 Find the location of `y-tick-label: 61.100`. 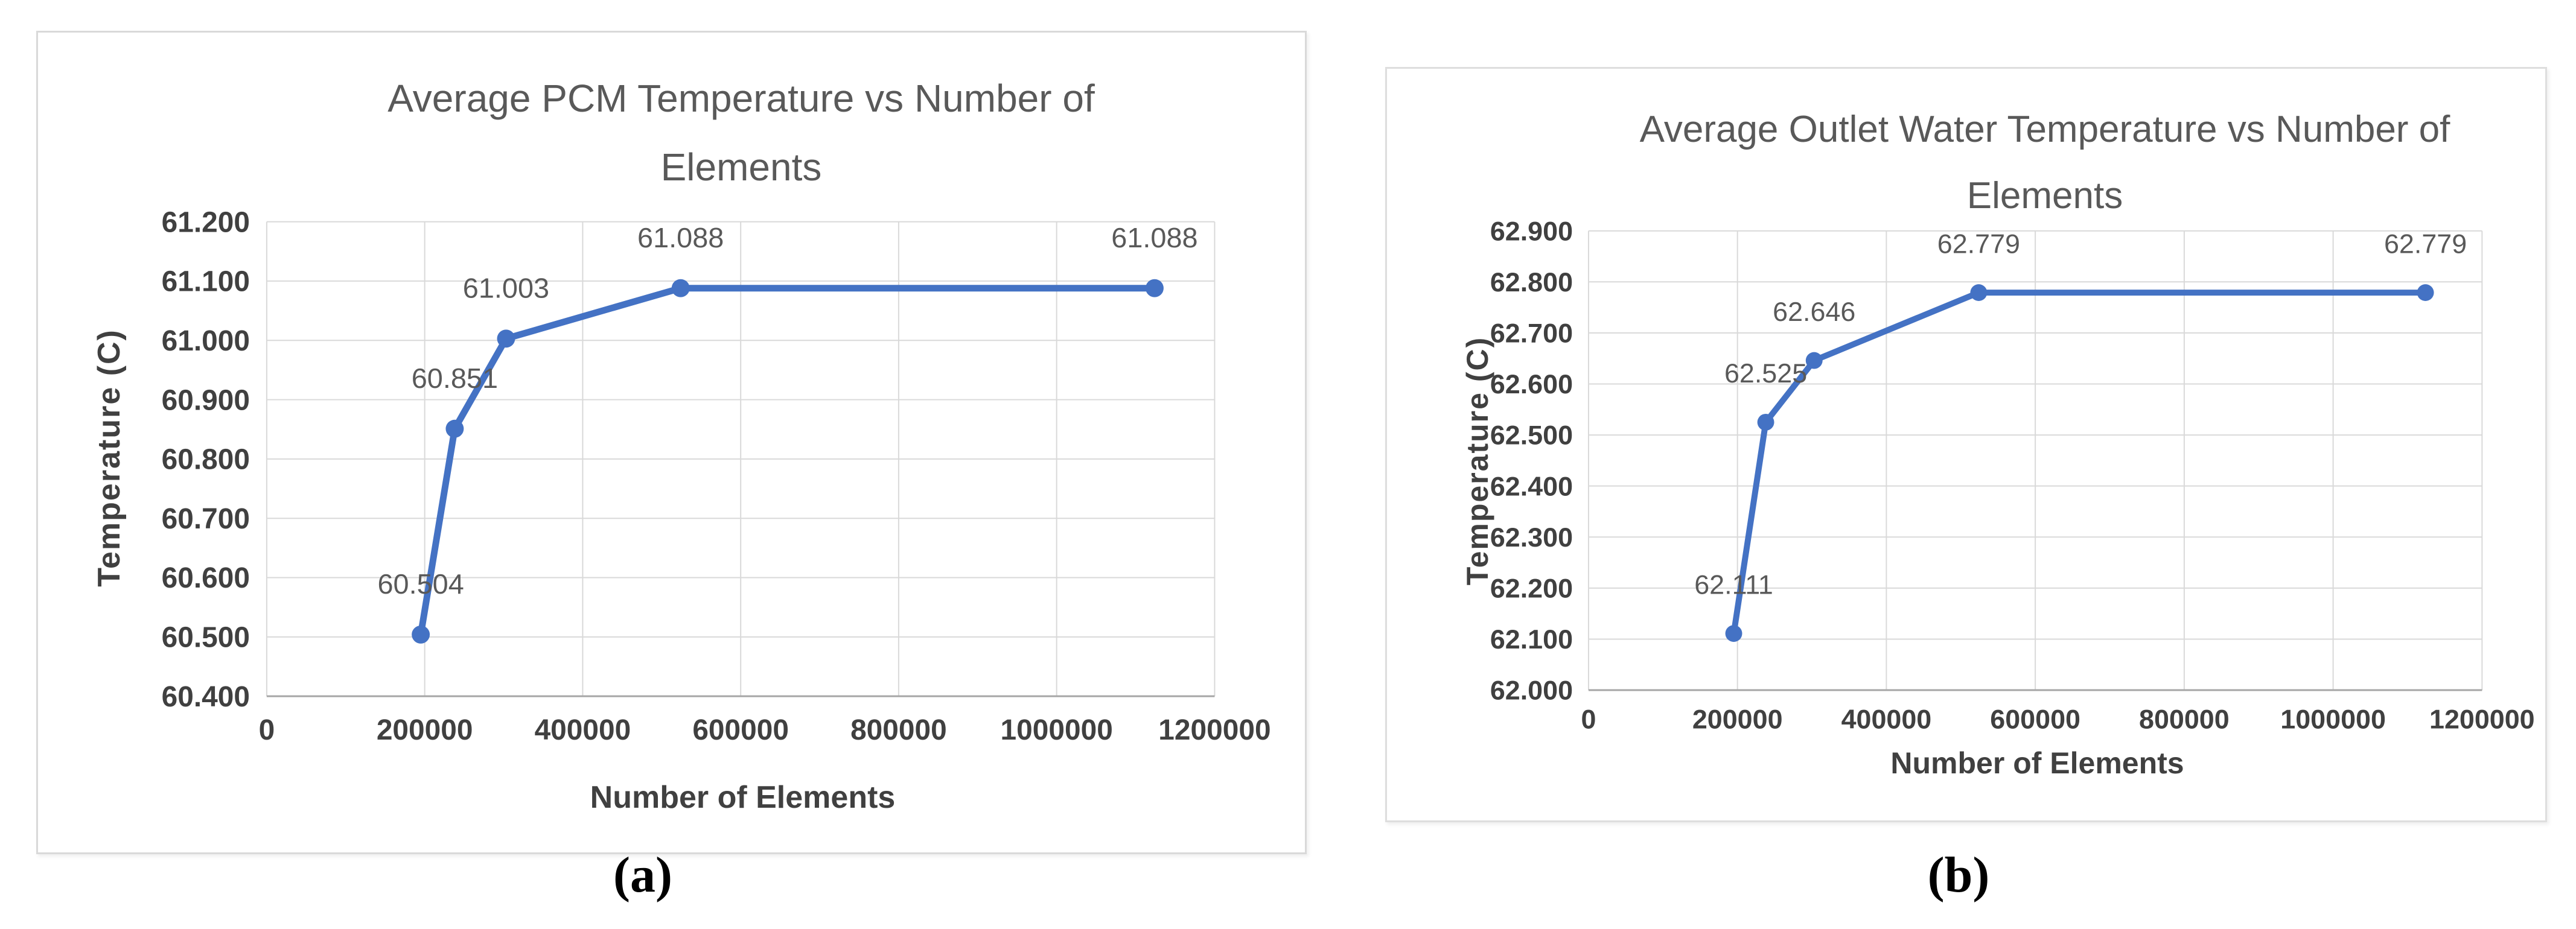

y-tick-label: 61.100 is located at coordinates (206, 282).